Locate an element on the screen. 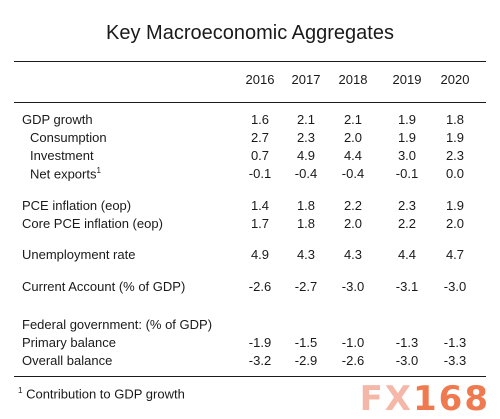  row-label-text: Net exports is located at coordinates (63, 174).